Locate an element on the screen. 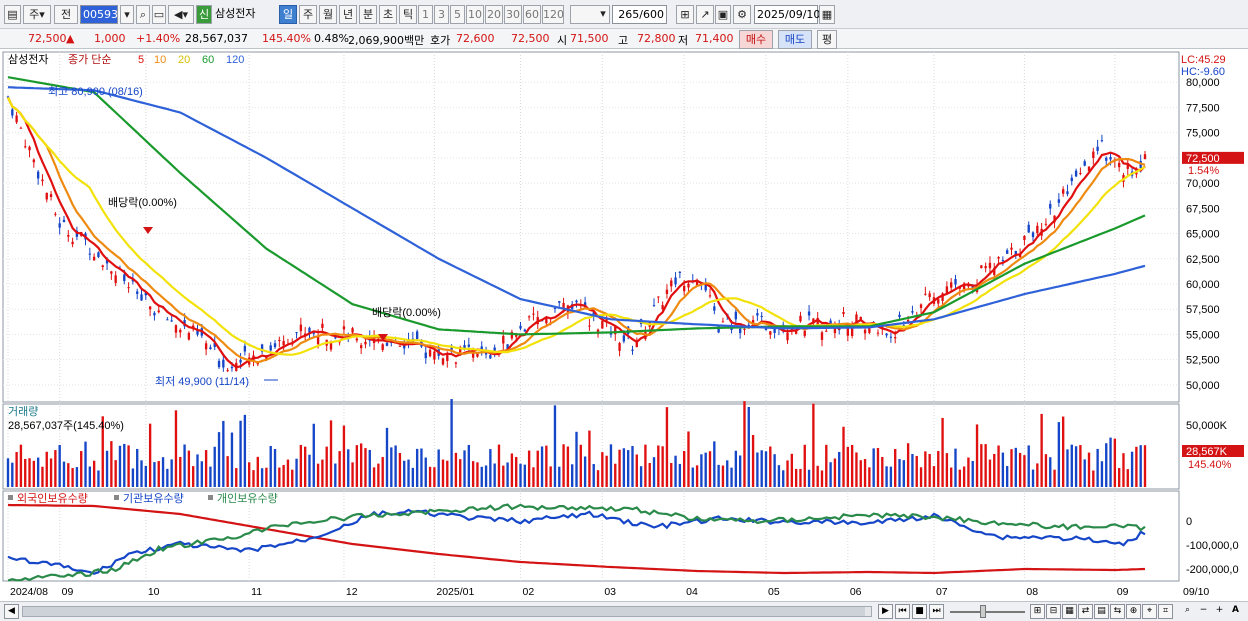 The height and width of the screenshot is (621, 1248). holdings-tick-1: -100,000,0 is located at coordinates (1212, 546).